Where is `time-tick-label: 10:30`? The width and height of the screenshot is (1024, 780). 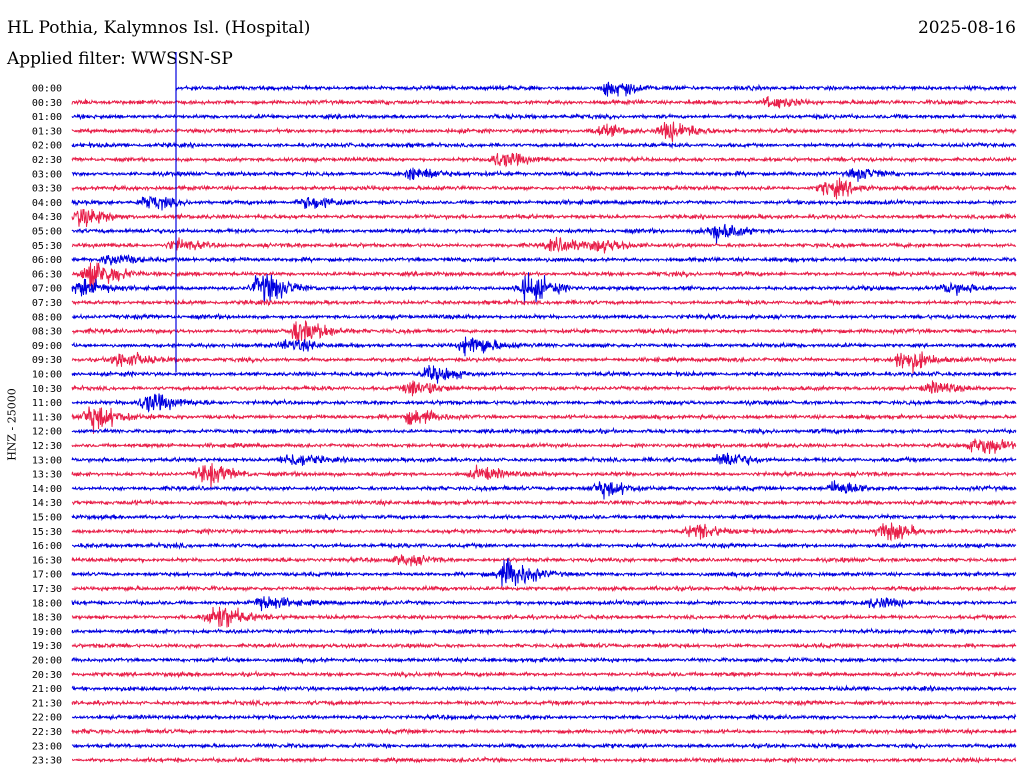
time-tick-label: 10:30 is located at coordinates (47, 389).